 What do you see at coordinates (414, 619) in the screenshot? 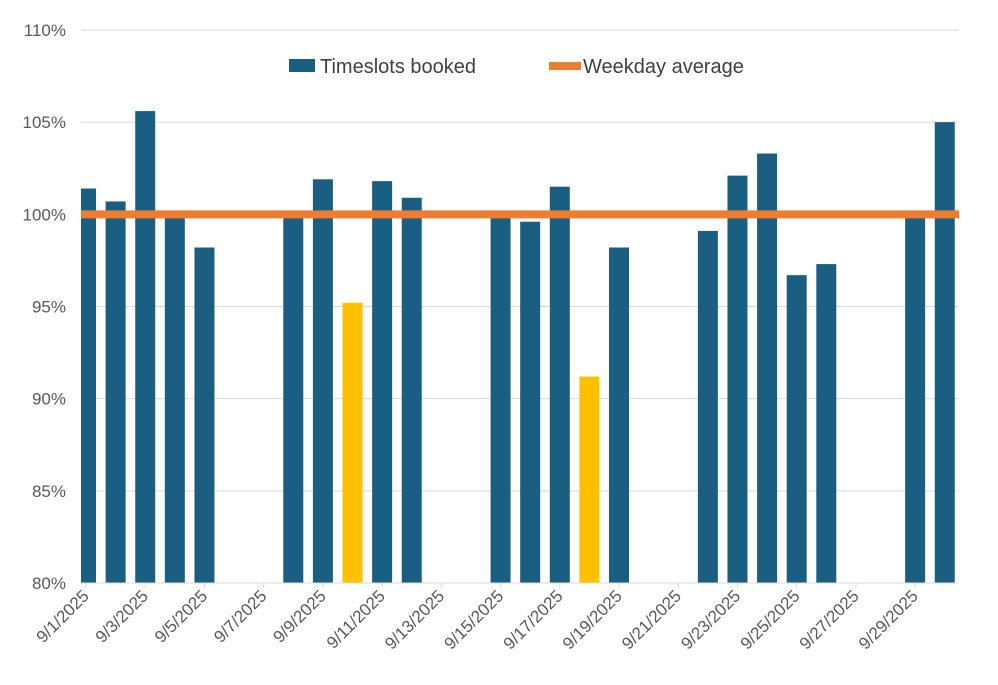
I see `x-tick-label: 9/13/2025` at bounding box center [414, 619].